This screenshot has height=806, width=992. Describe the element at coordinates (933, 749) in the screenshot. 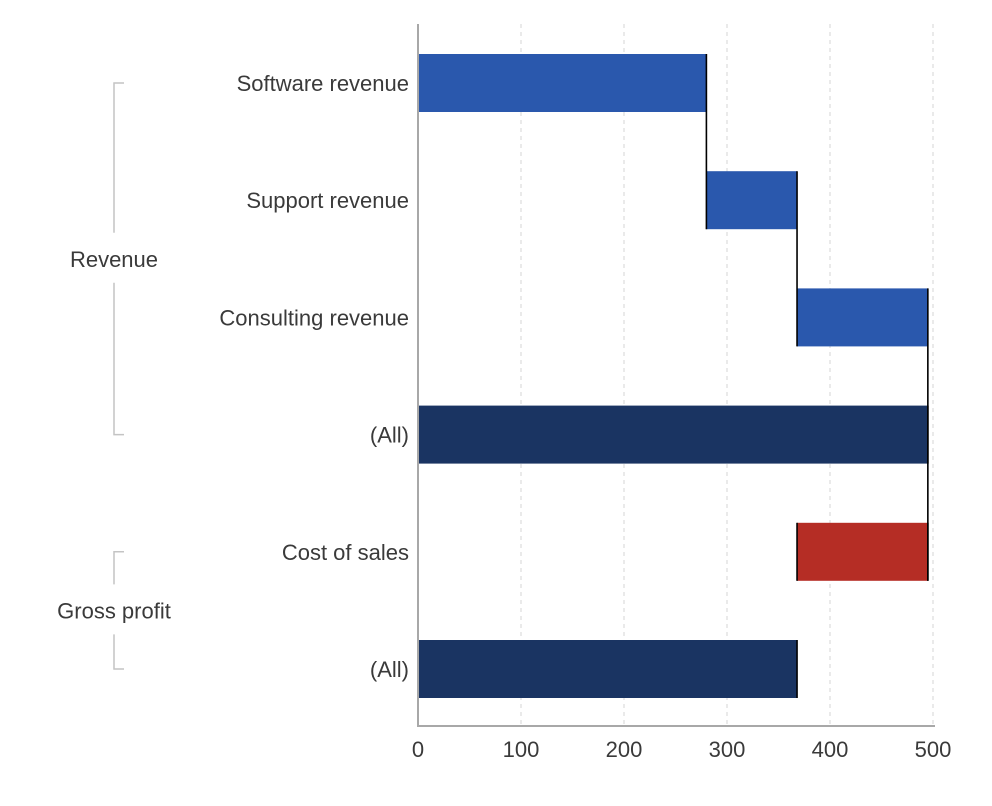

I see `x-tick-label: 500` at that location.